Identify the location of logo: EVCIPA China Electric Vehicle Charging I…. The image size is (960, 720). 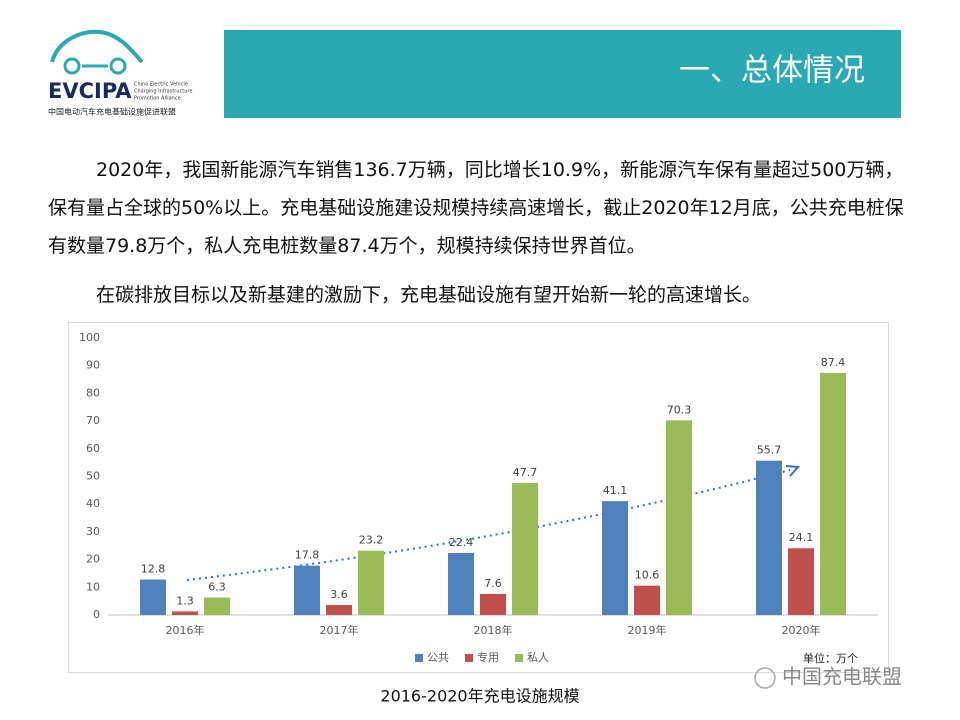
(120, 73).